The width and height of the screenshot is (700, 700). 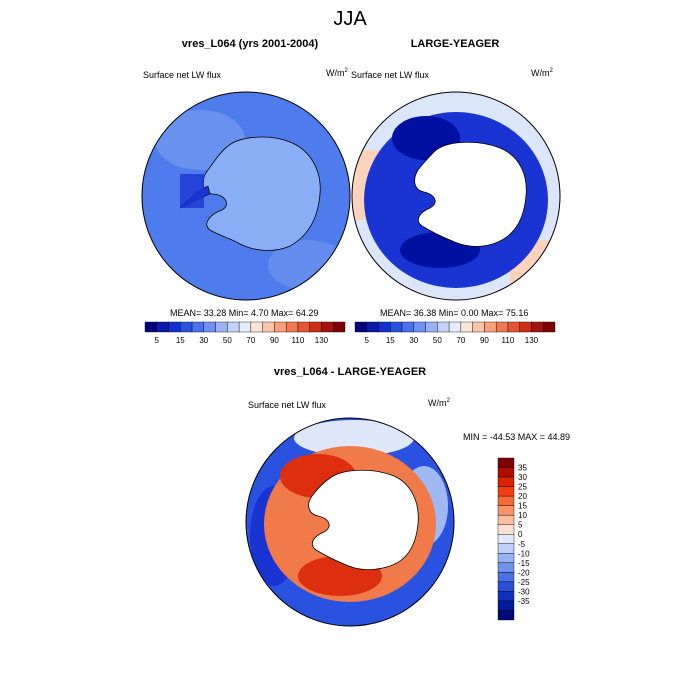 I want to click on panel-2-title: LARGE-YEAGER, so click(x=455, y=44).